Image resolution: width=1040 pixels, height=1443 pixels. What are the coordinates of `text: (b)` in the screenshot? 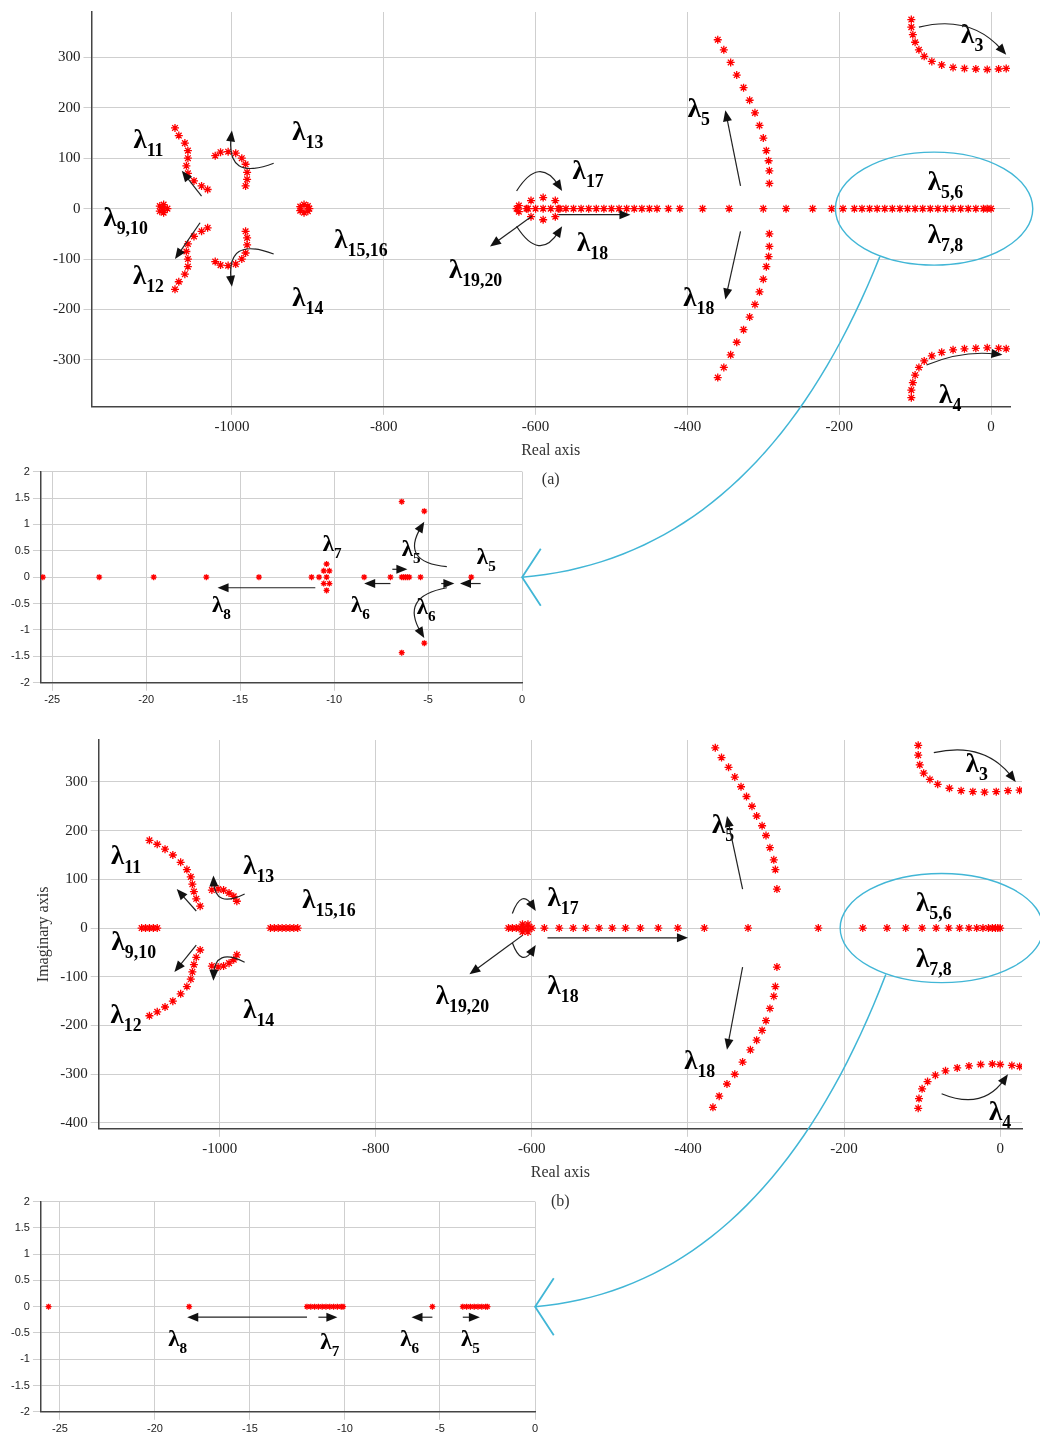 It's located at (560, 1201).